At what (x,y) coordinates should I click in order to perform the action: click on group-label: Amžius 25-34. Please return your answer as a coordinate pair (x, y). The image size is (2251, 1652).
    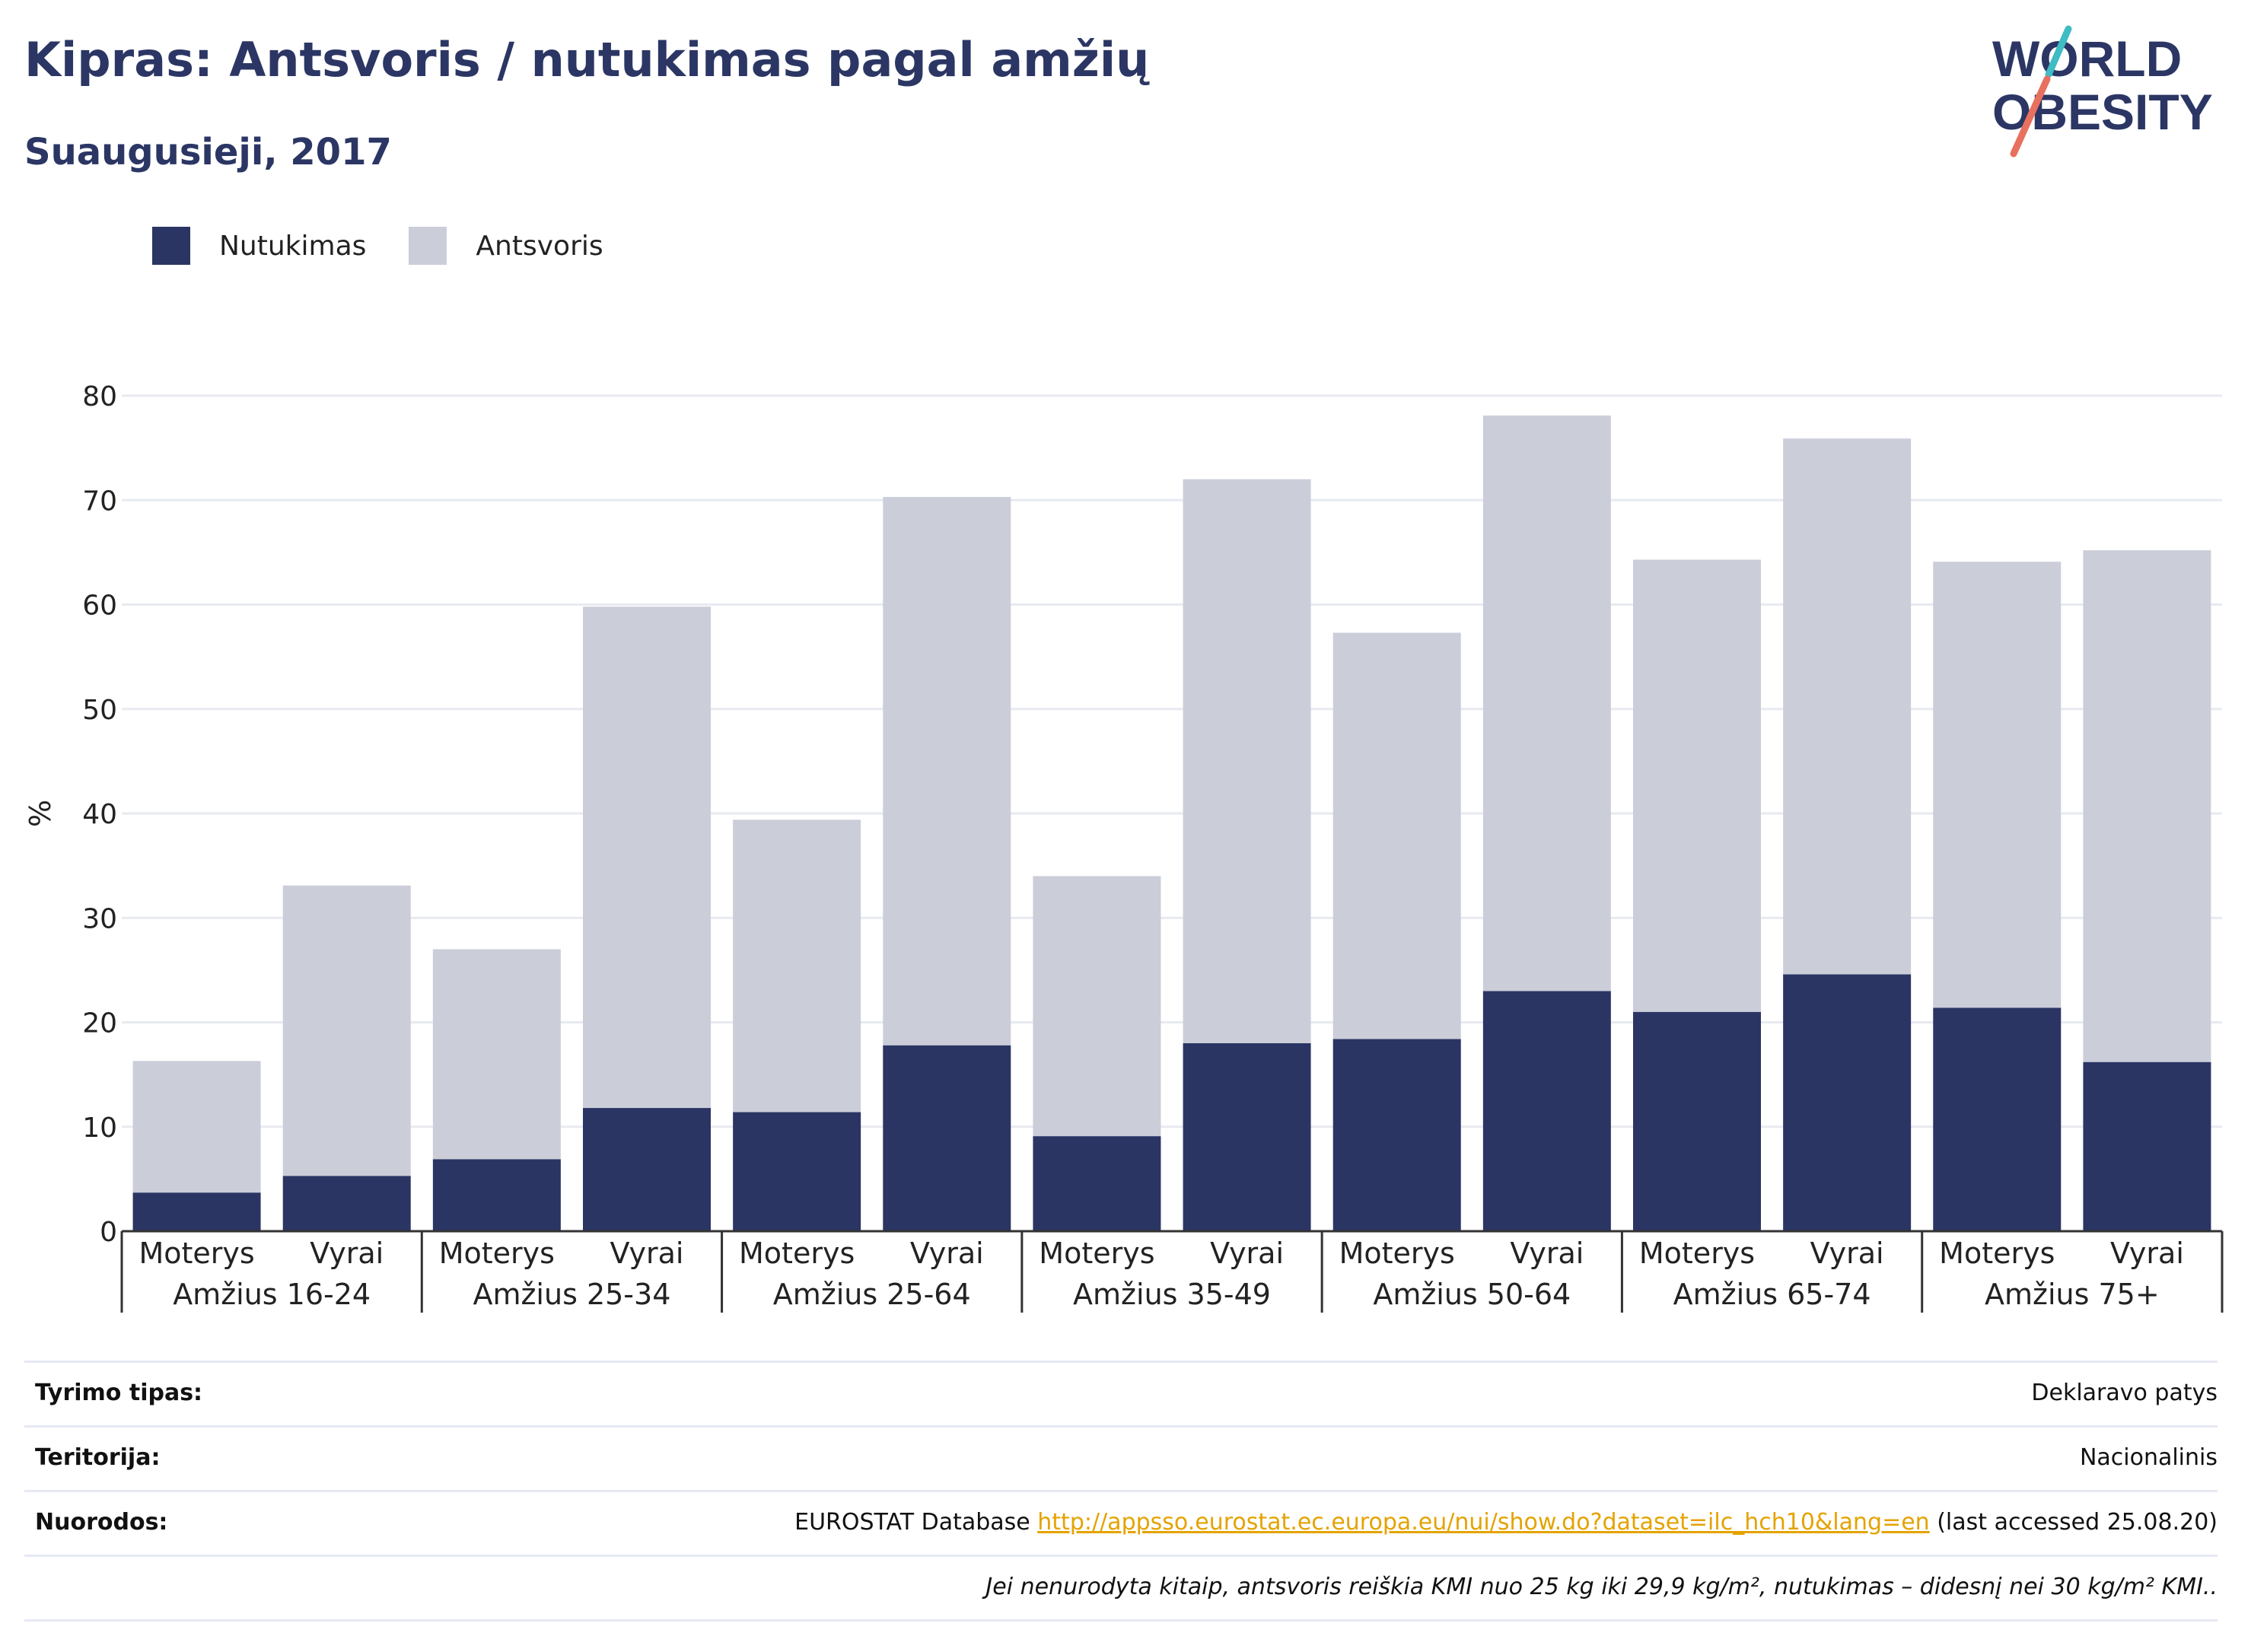
    Looking at the image, I should click on (571, 1294).